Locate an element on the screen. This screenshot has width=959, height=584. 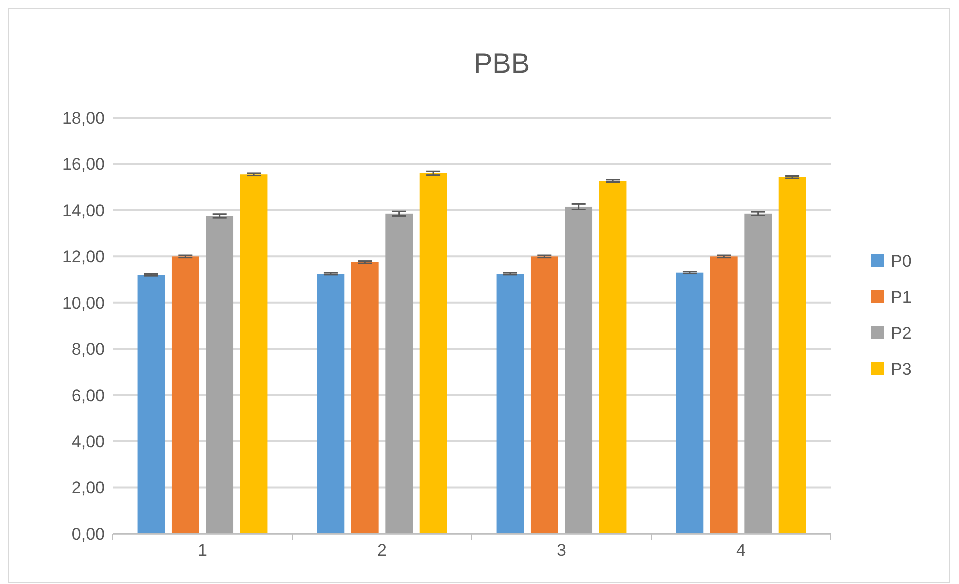
y-tick-label: 6,00 is located at coordinates (88, 396).